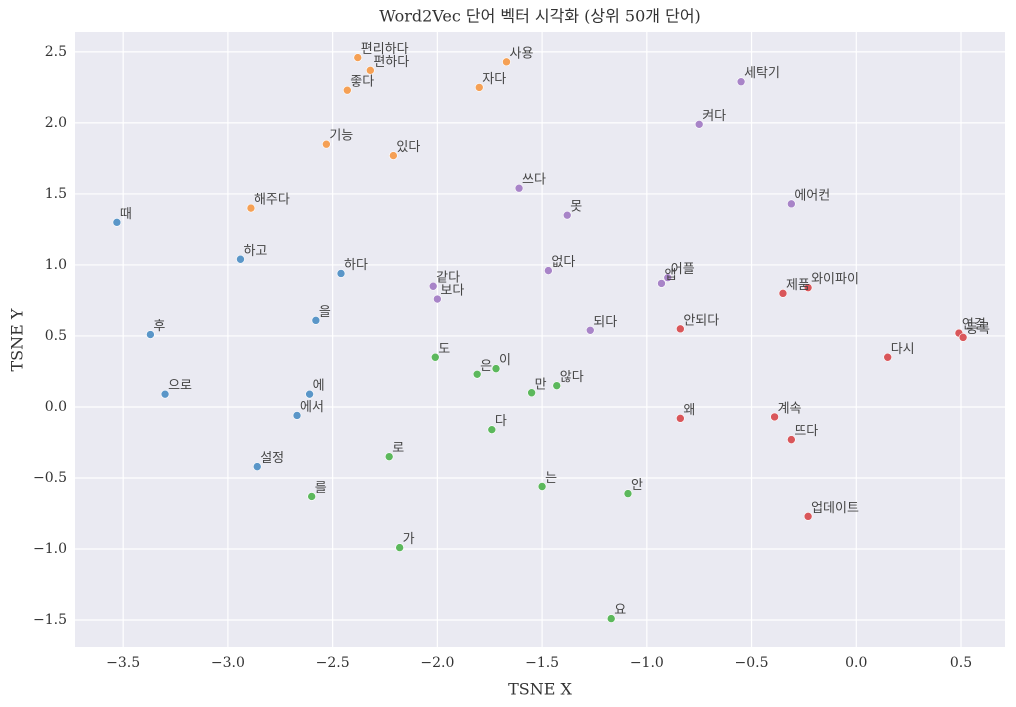 Image resolution: width=1016 pixels, height=707 pixels. Describe the element at coordinates (689, 410) in the screenshot. I see `point-label: 왜` at that location.